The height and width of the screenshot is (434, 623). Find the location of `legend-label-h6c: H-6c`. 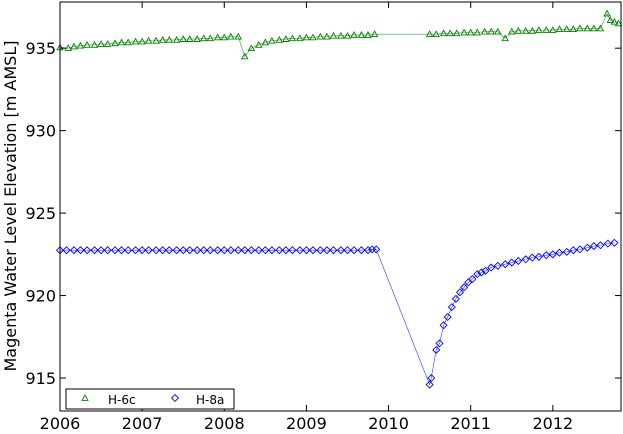

legend-label-h6c: H-6c is located at coordinates (122, 400).